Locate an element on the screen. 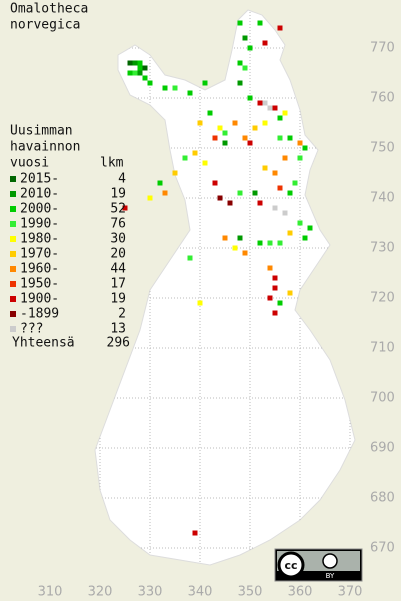 This screenshot has height=601, width=401. legend-label: 2010- is located at coordinates (39, 194).